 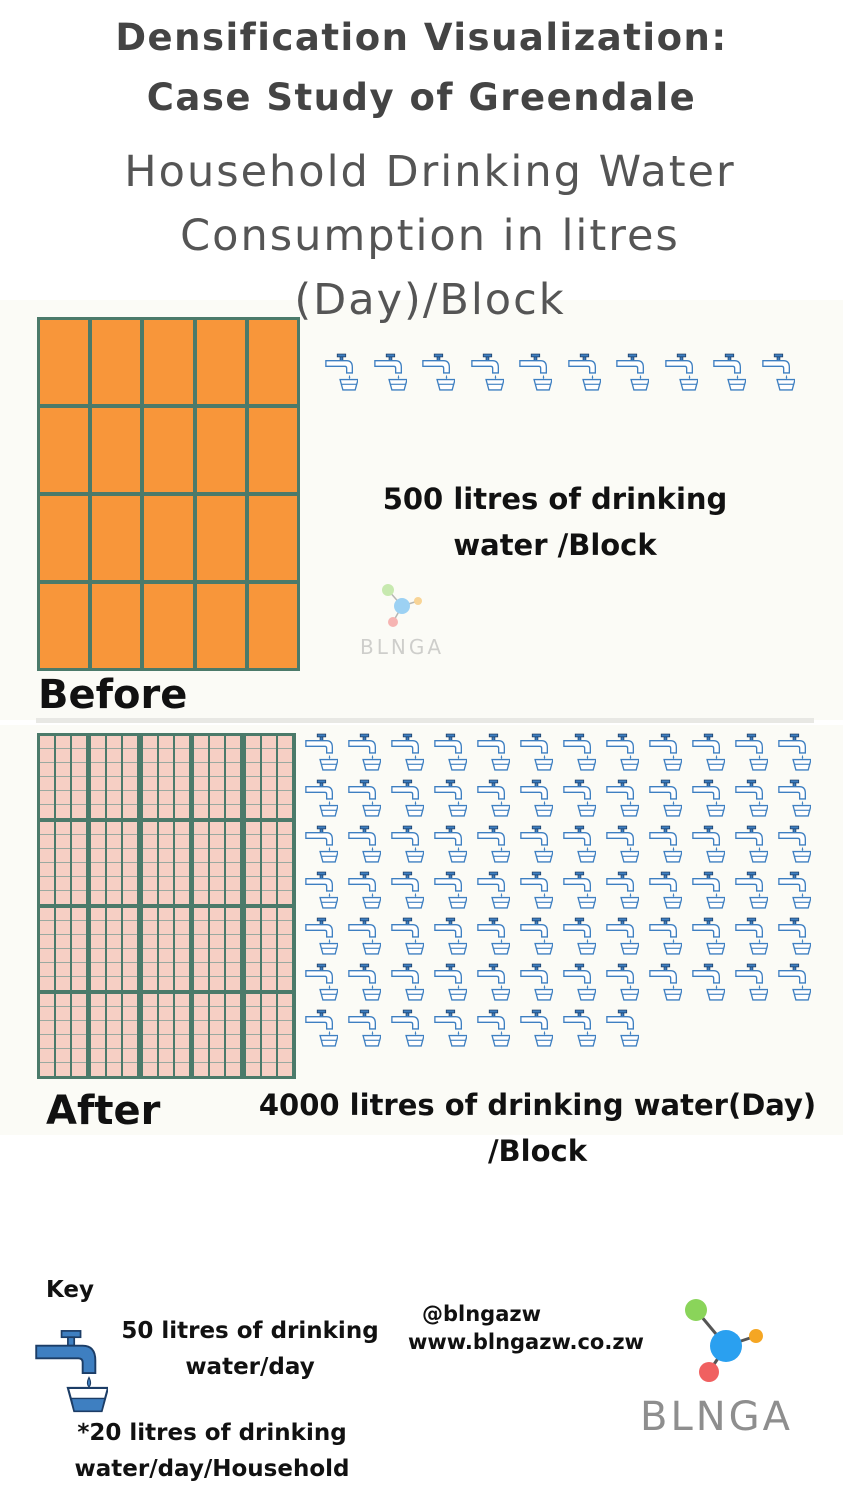 What do you see at coordinates (168, 494) in the screenshot?
I see `before-block-grid` at bounding box center [168, 494].